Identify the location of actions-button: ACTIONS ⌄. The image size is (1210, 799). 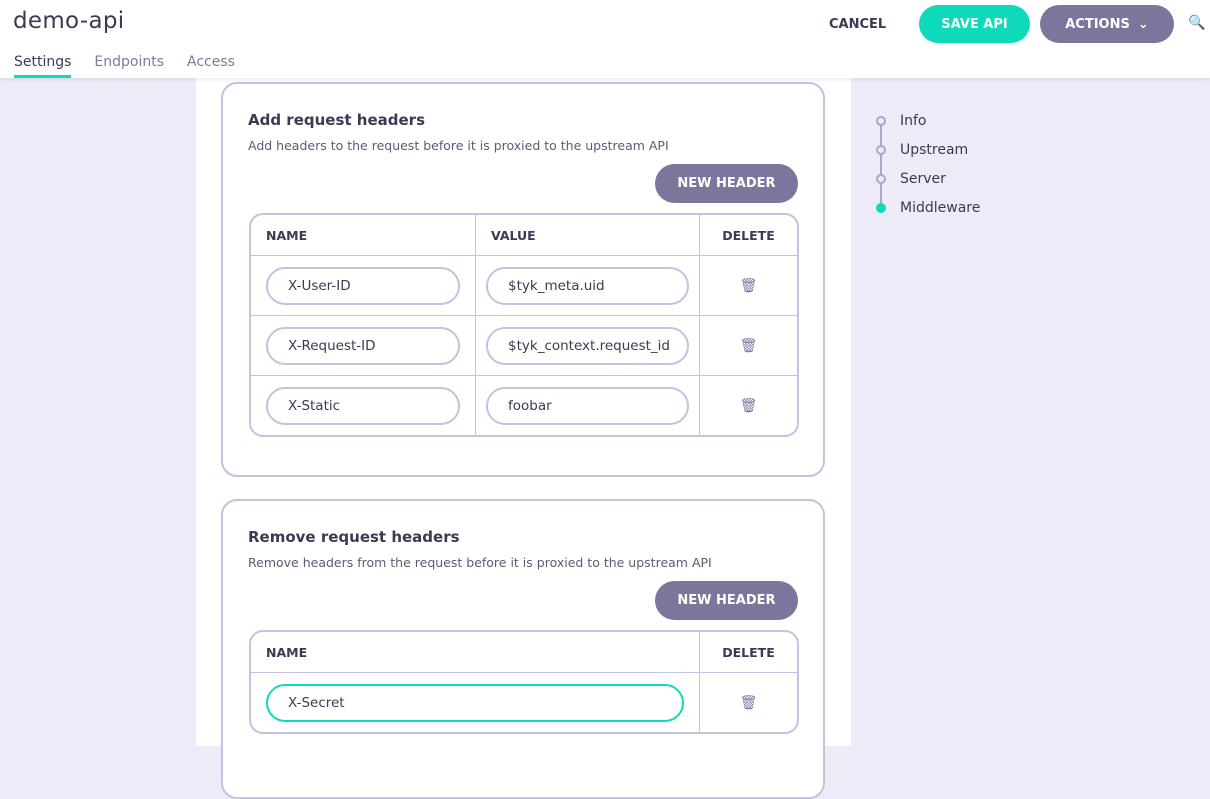
(1107, 24).